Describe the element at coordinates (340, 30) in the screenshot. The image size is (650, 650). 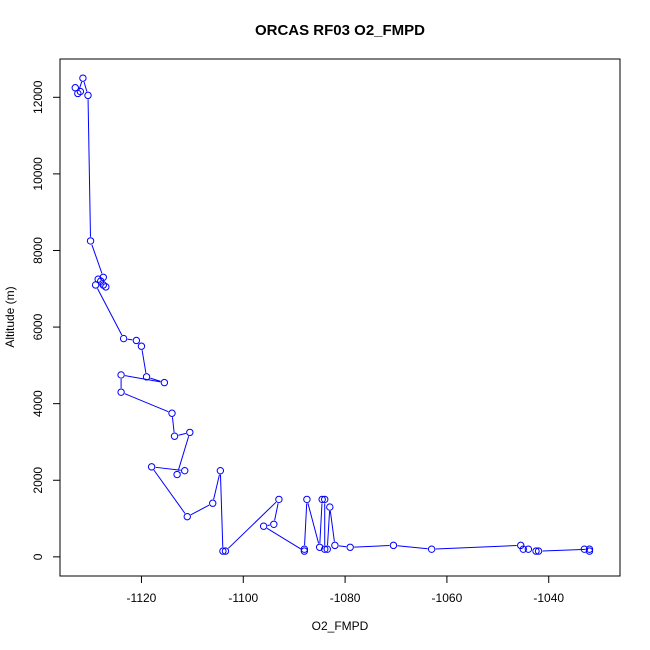
I see `chart-title: ORCAS RF03 O2_FMPD` at that location.